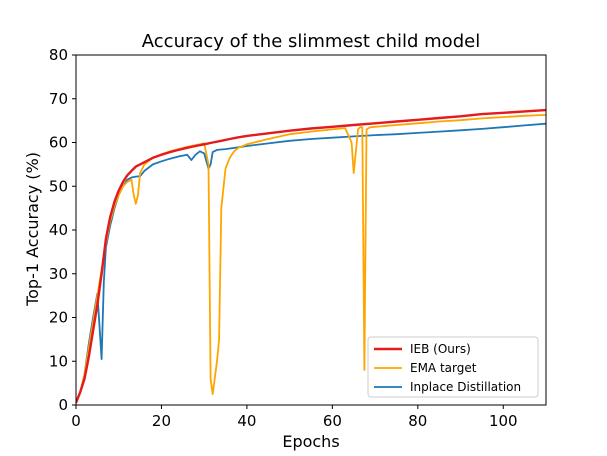  What do you see at coordinates (63, 405) in the screenshot?
I see `y-tick-label: 0` at bounding box center [63, 405].